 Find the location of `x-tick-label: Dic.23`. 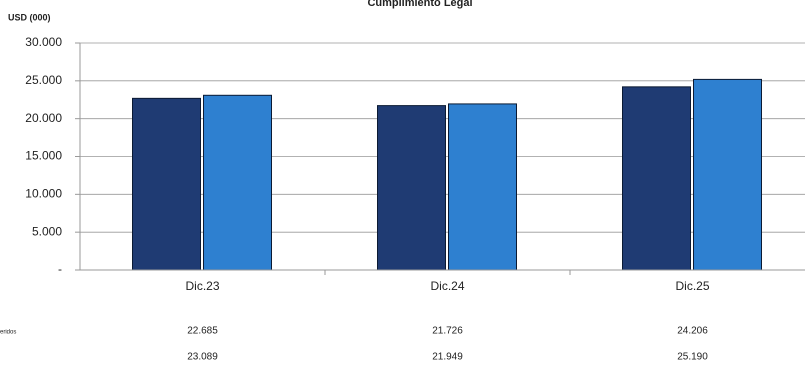

x-tick-label: Dic.23 is located at coordinates (202, 286).